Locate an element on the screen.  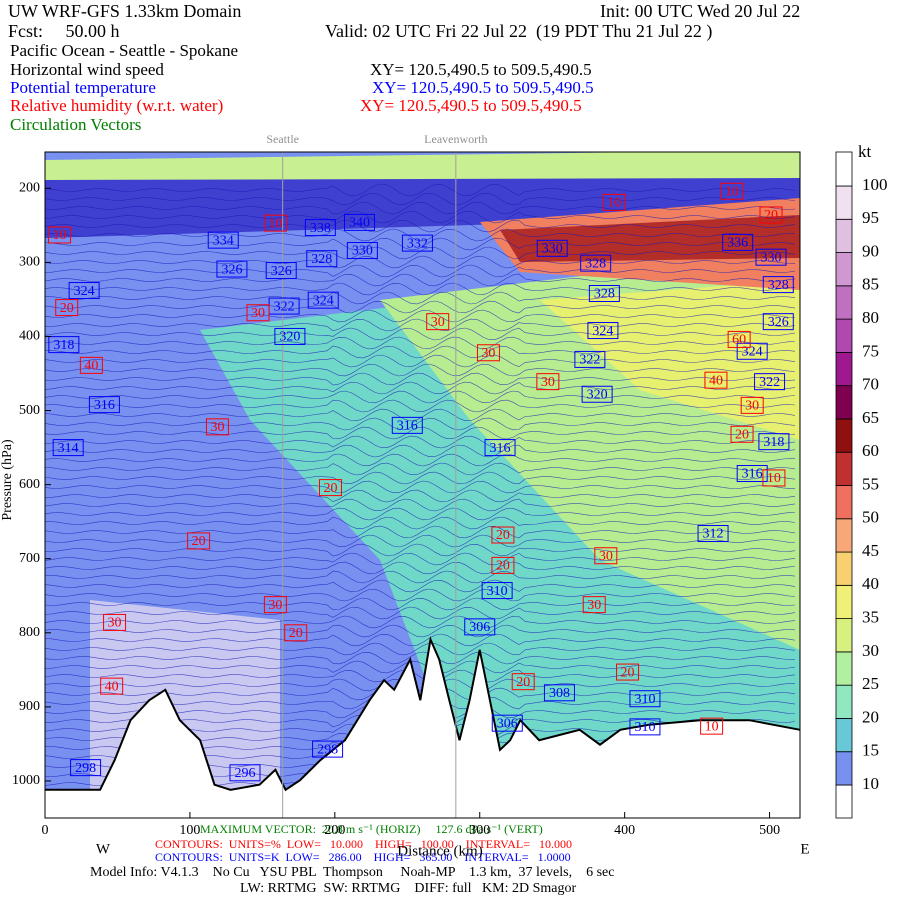
contour-label: 336 is located at coordinates (737, 243).